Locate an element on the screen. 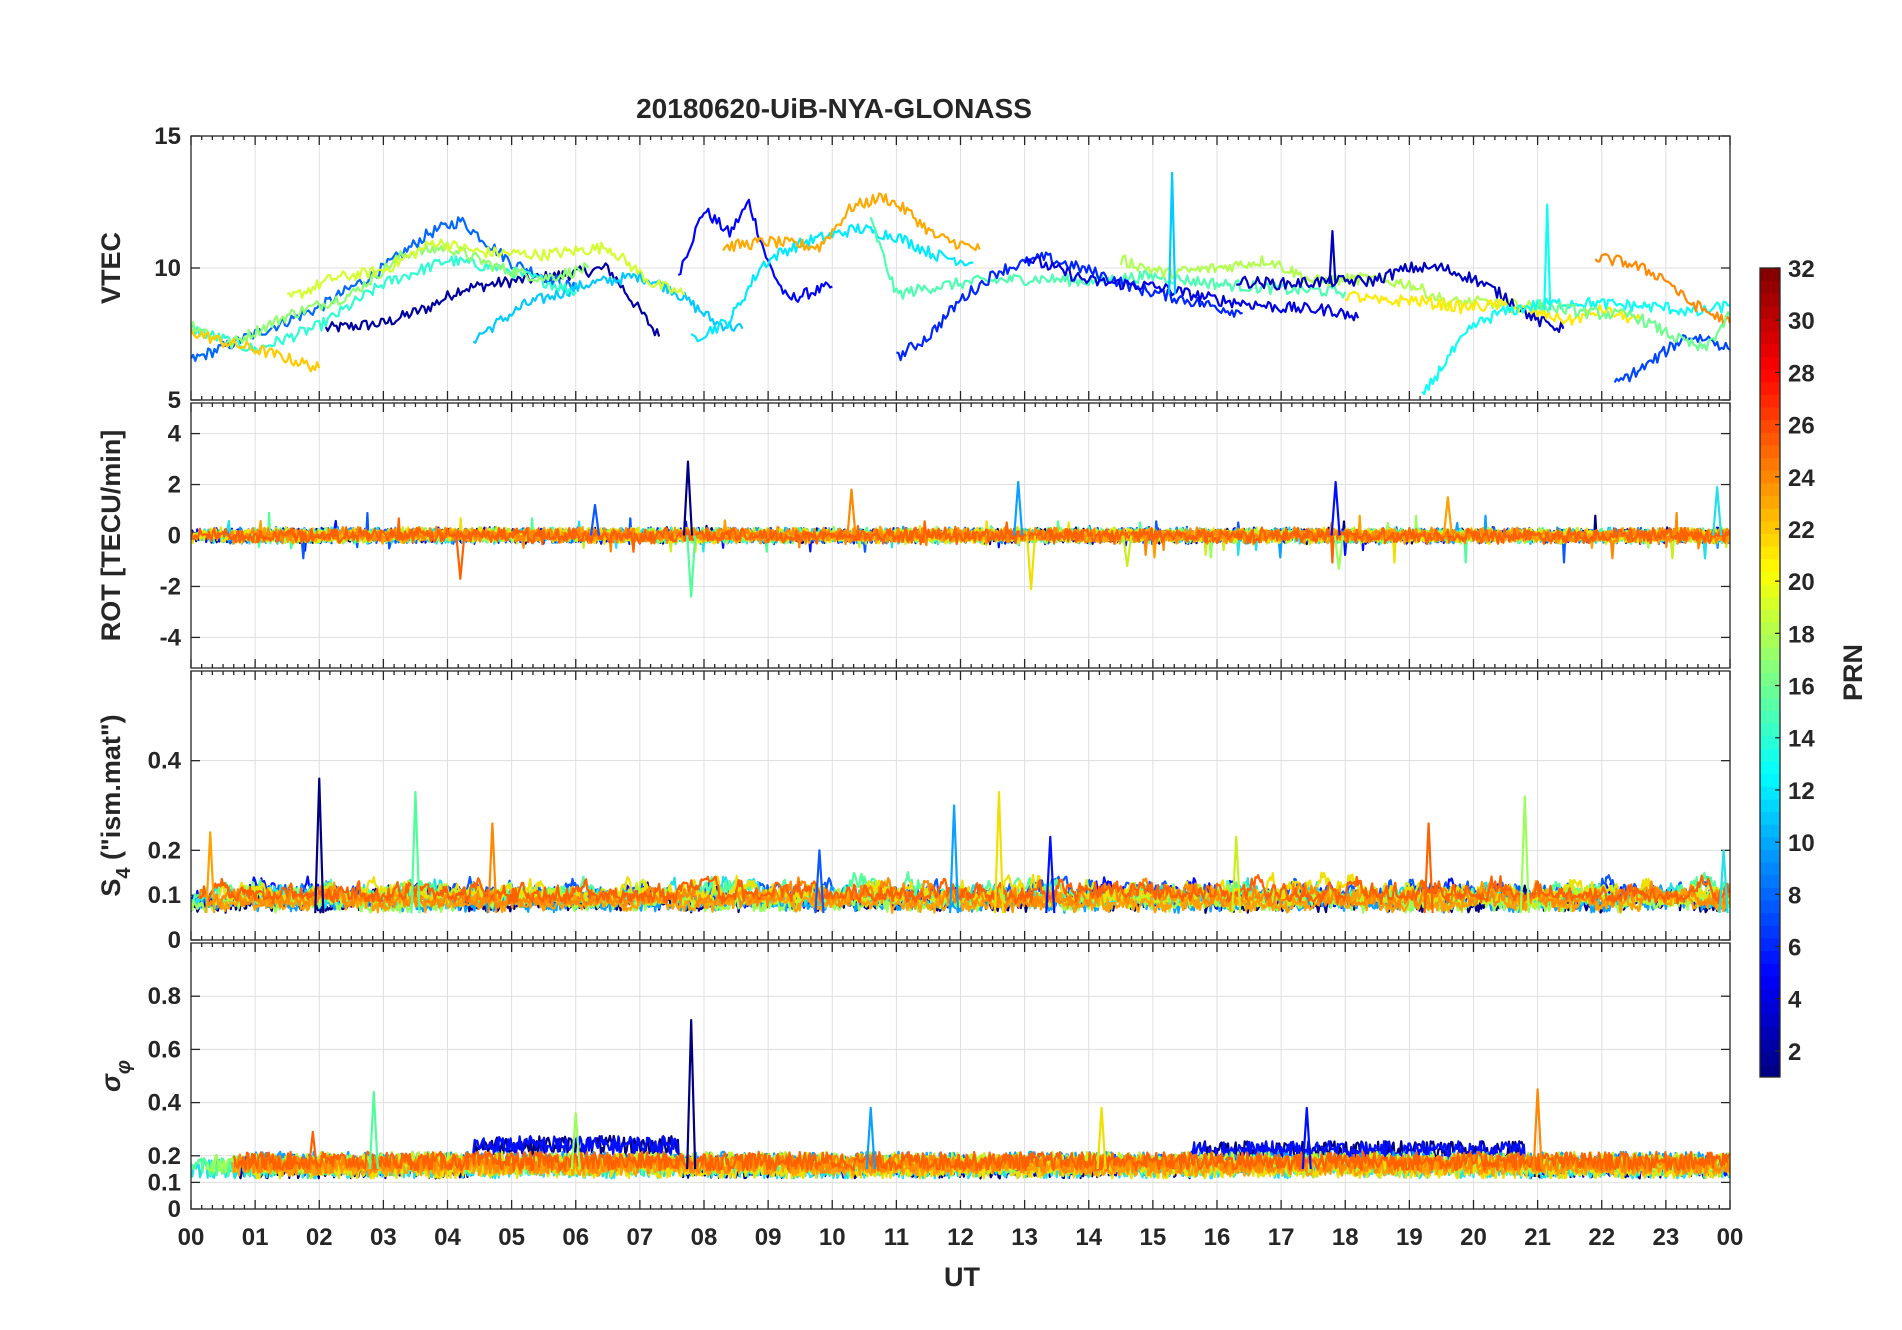  x-tick-label: 01 is located at coordinates (255, 1237).